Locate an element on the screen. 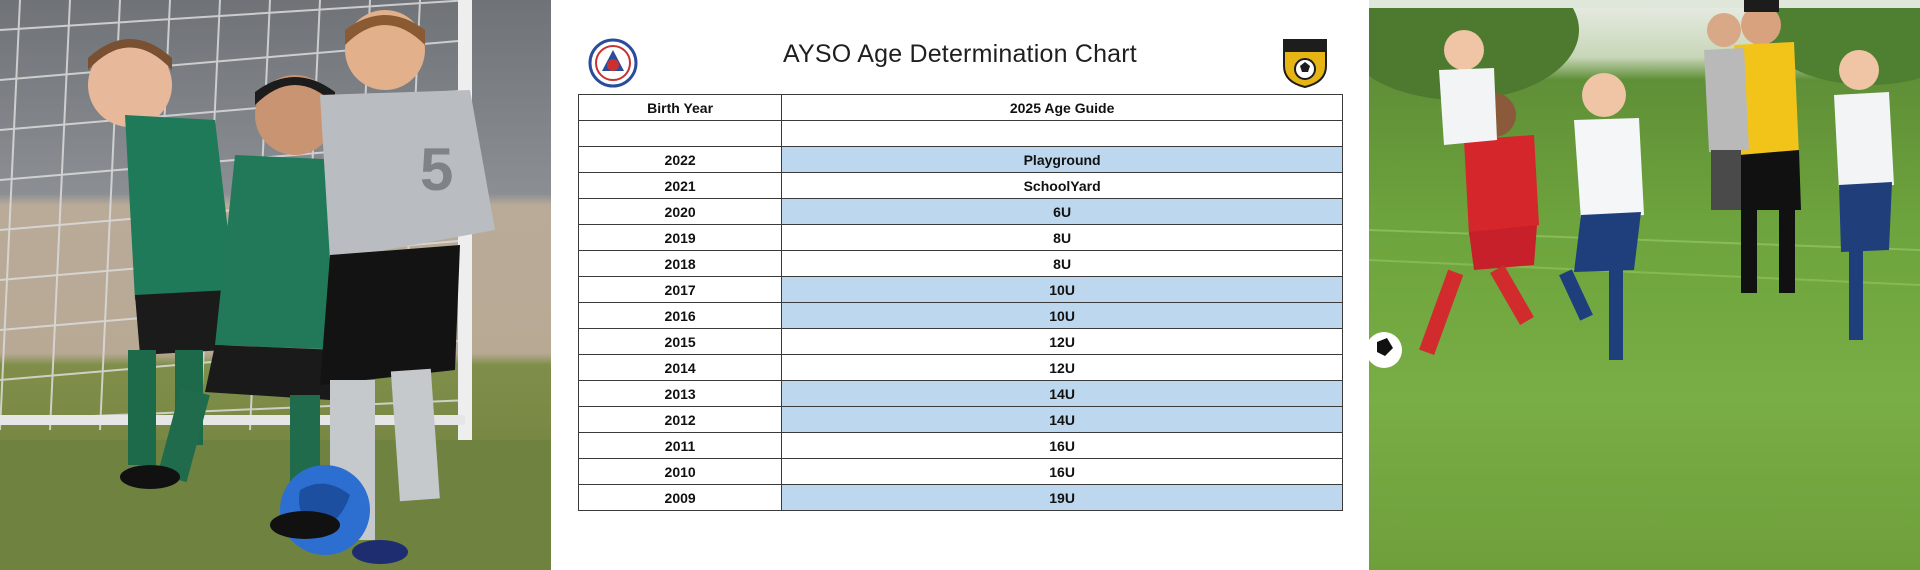 This screenshot has height=570, width=1920. table-row: 2022 Playground is located at coordinates (960, 159).